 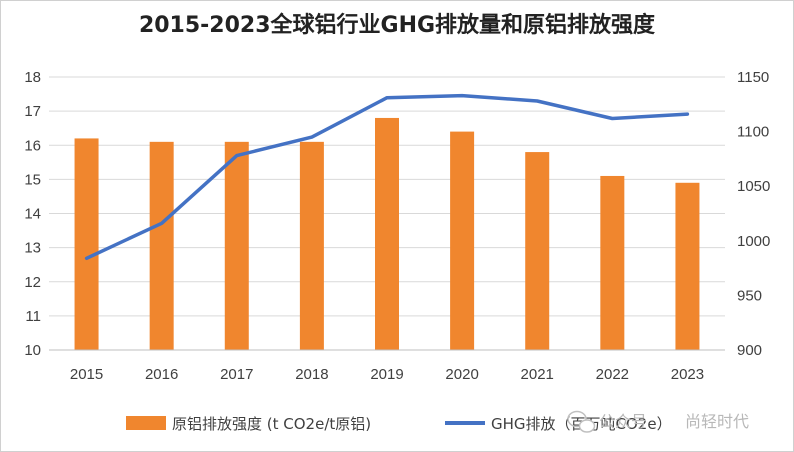 I want to click on x-tick-label: 2022, so click(x=612, y=374).